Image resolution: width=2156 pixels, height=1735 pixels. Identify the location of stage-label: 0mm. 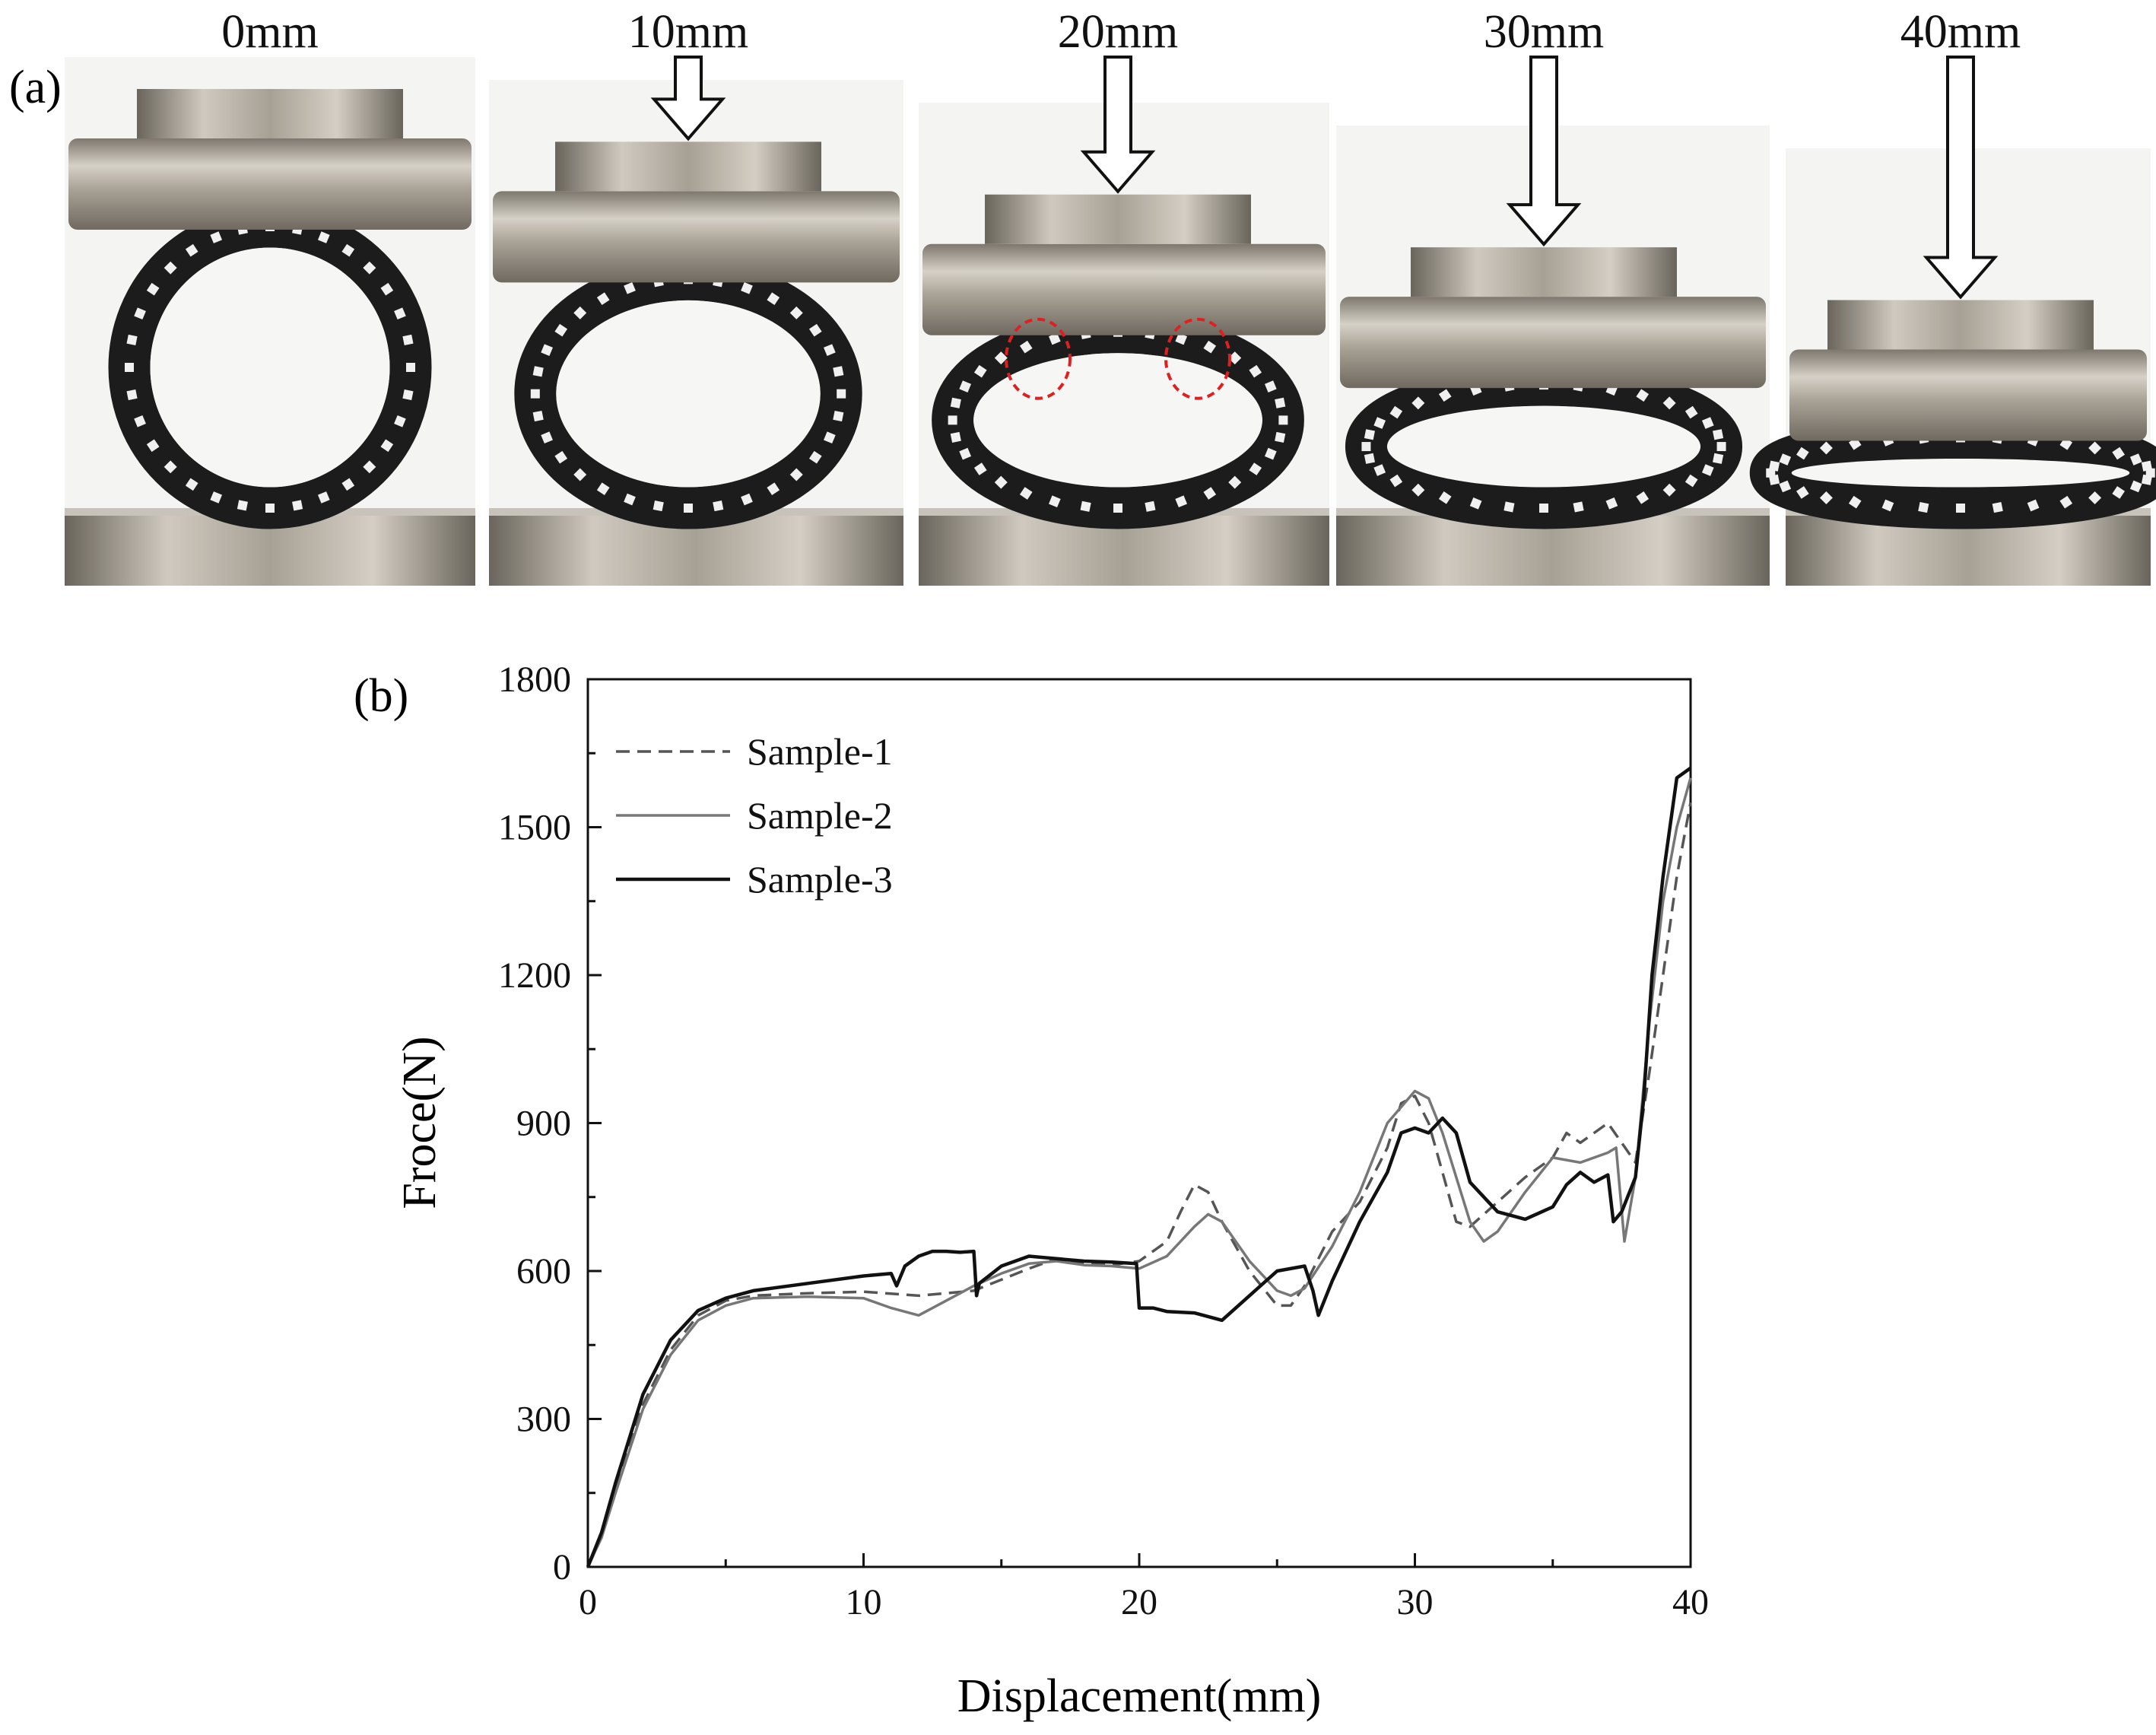
(269, 32).